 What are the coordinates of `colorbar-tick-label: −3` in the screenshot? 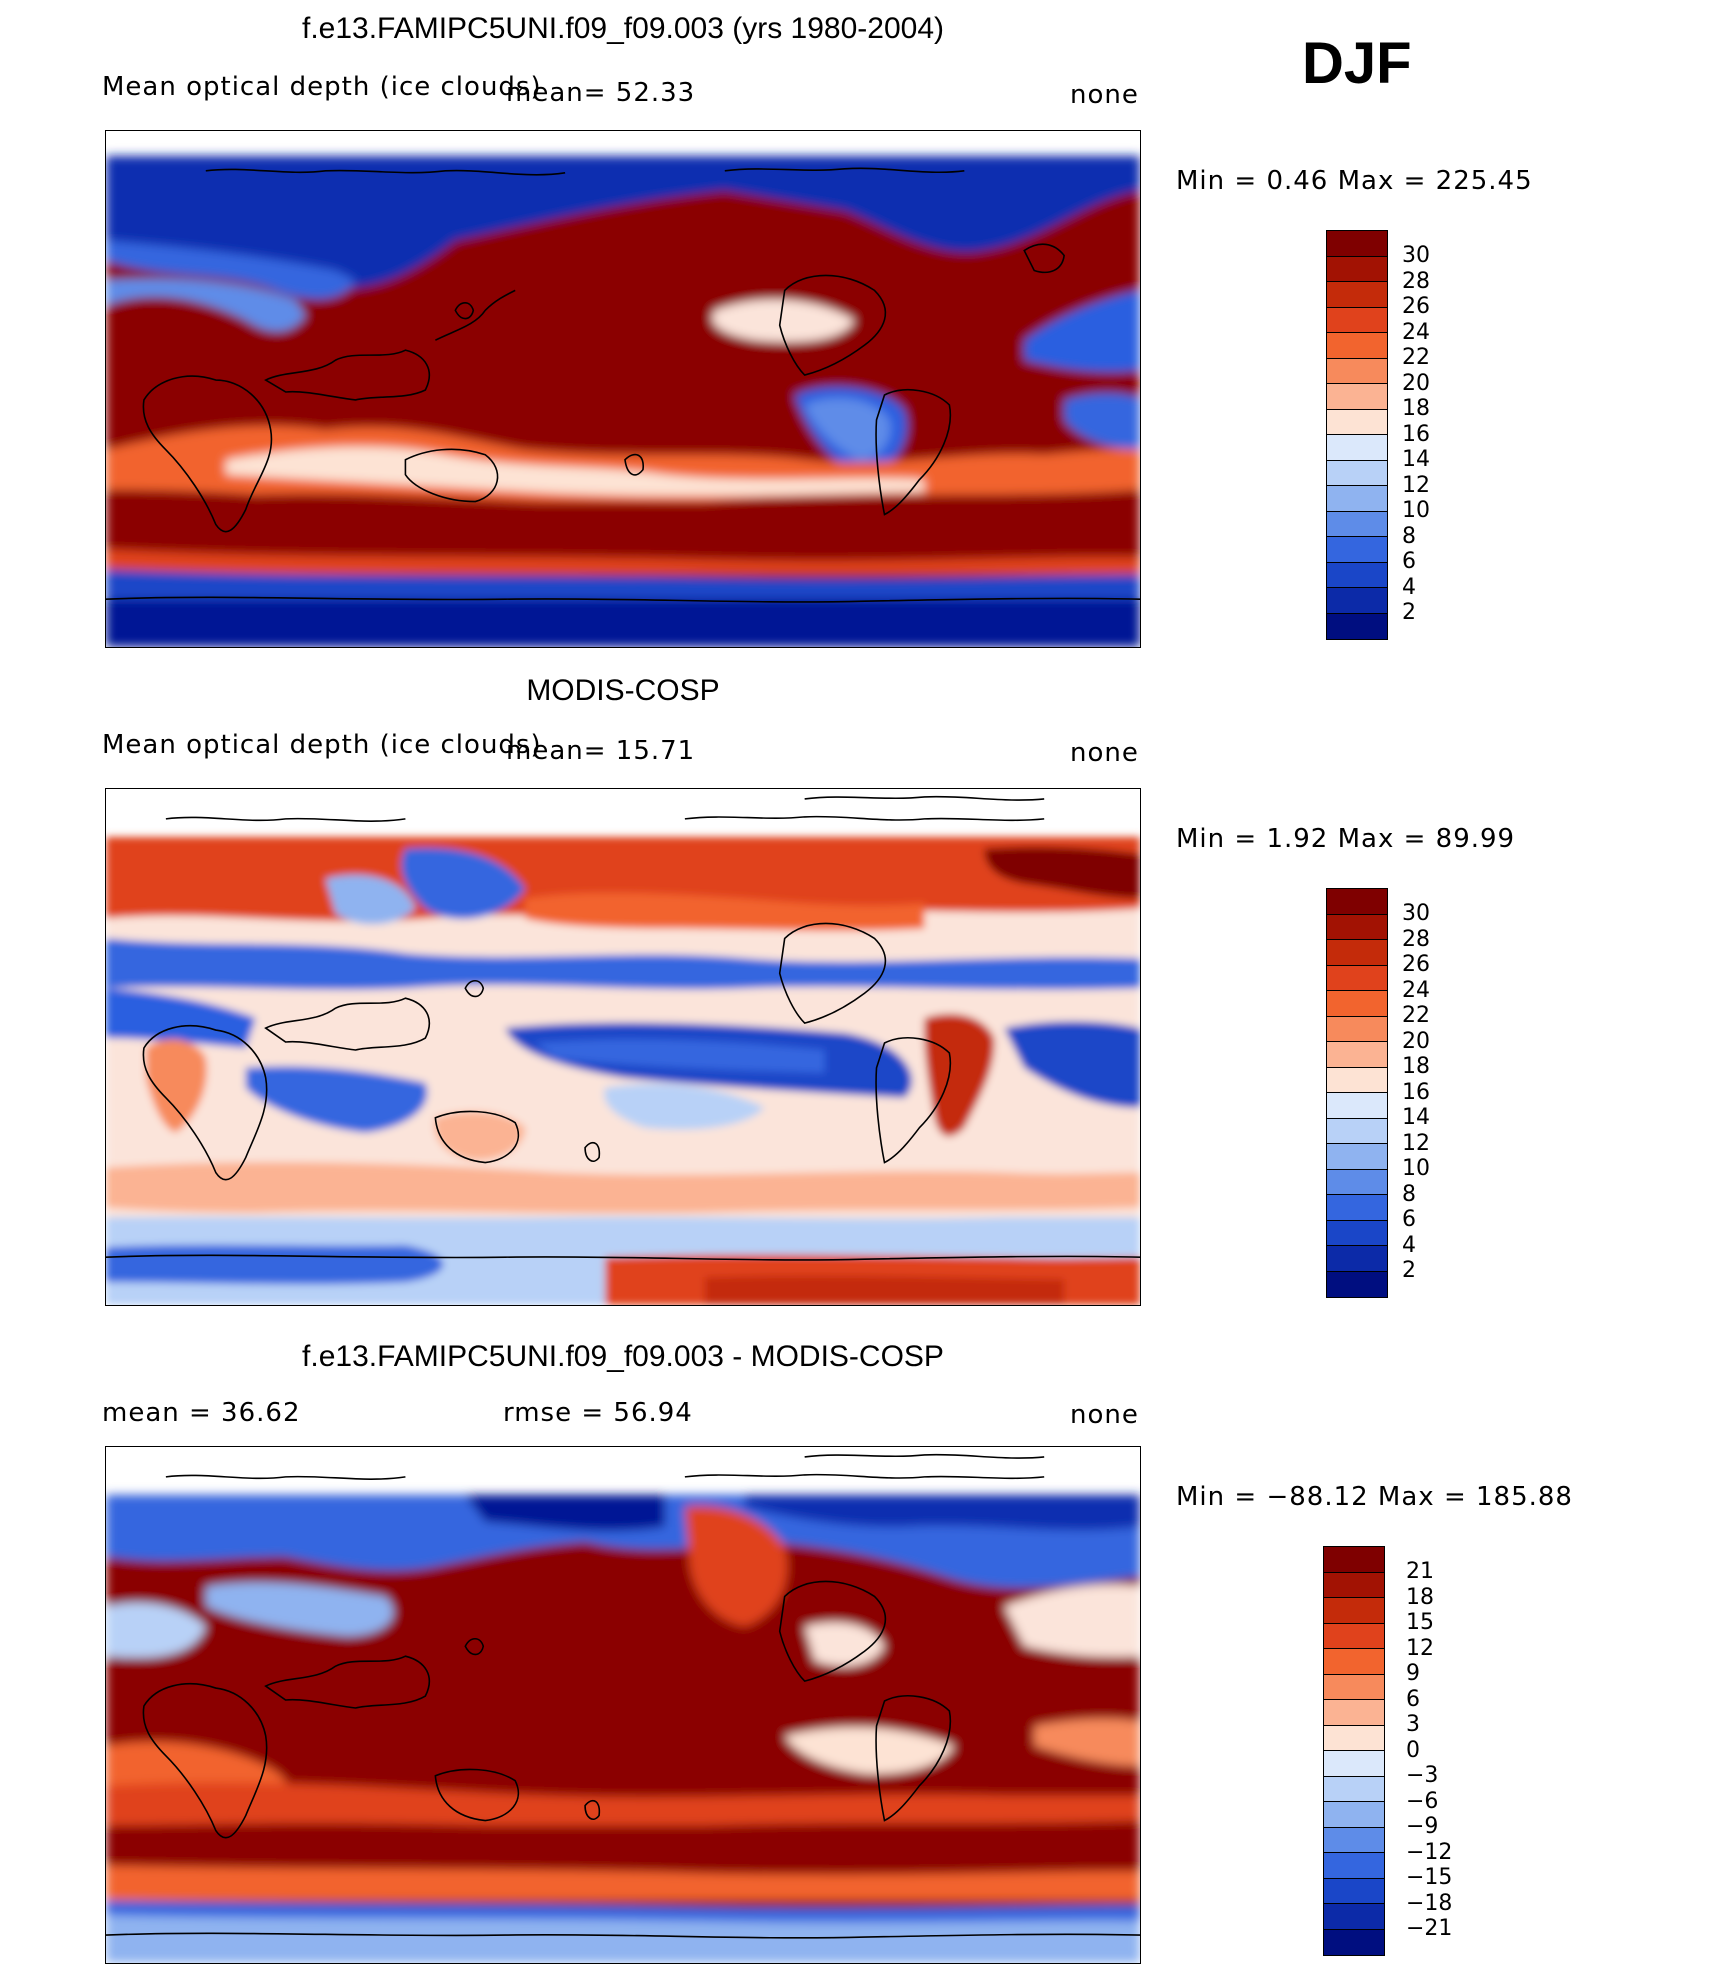 It's located at (1422, 1775).